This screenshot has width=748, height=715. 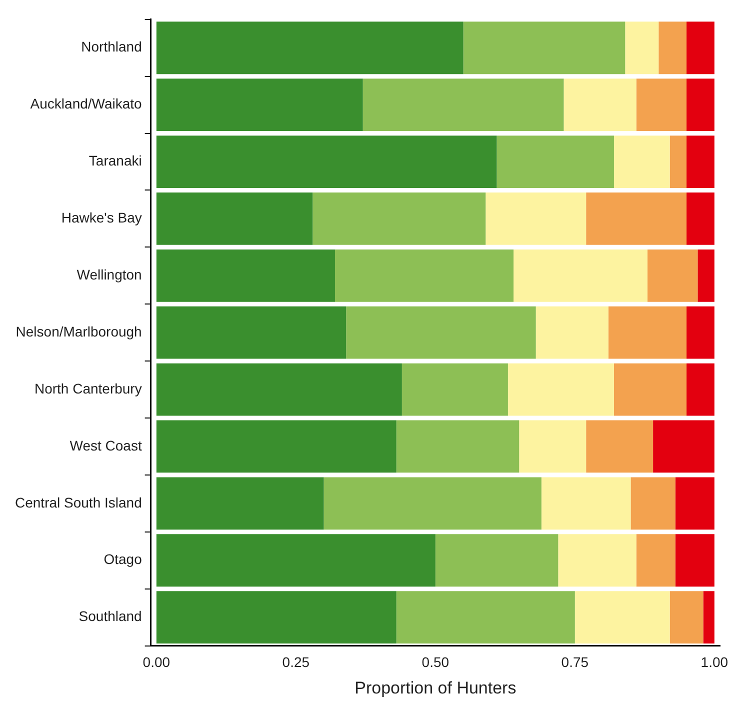 What do you see at coordinates (88, 388) in the screenshot?
I see `y-tick-label: North Canterbury` at bounding box center [88, 388].